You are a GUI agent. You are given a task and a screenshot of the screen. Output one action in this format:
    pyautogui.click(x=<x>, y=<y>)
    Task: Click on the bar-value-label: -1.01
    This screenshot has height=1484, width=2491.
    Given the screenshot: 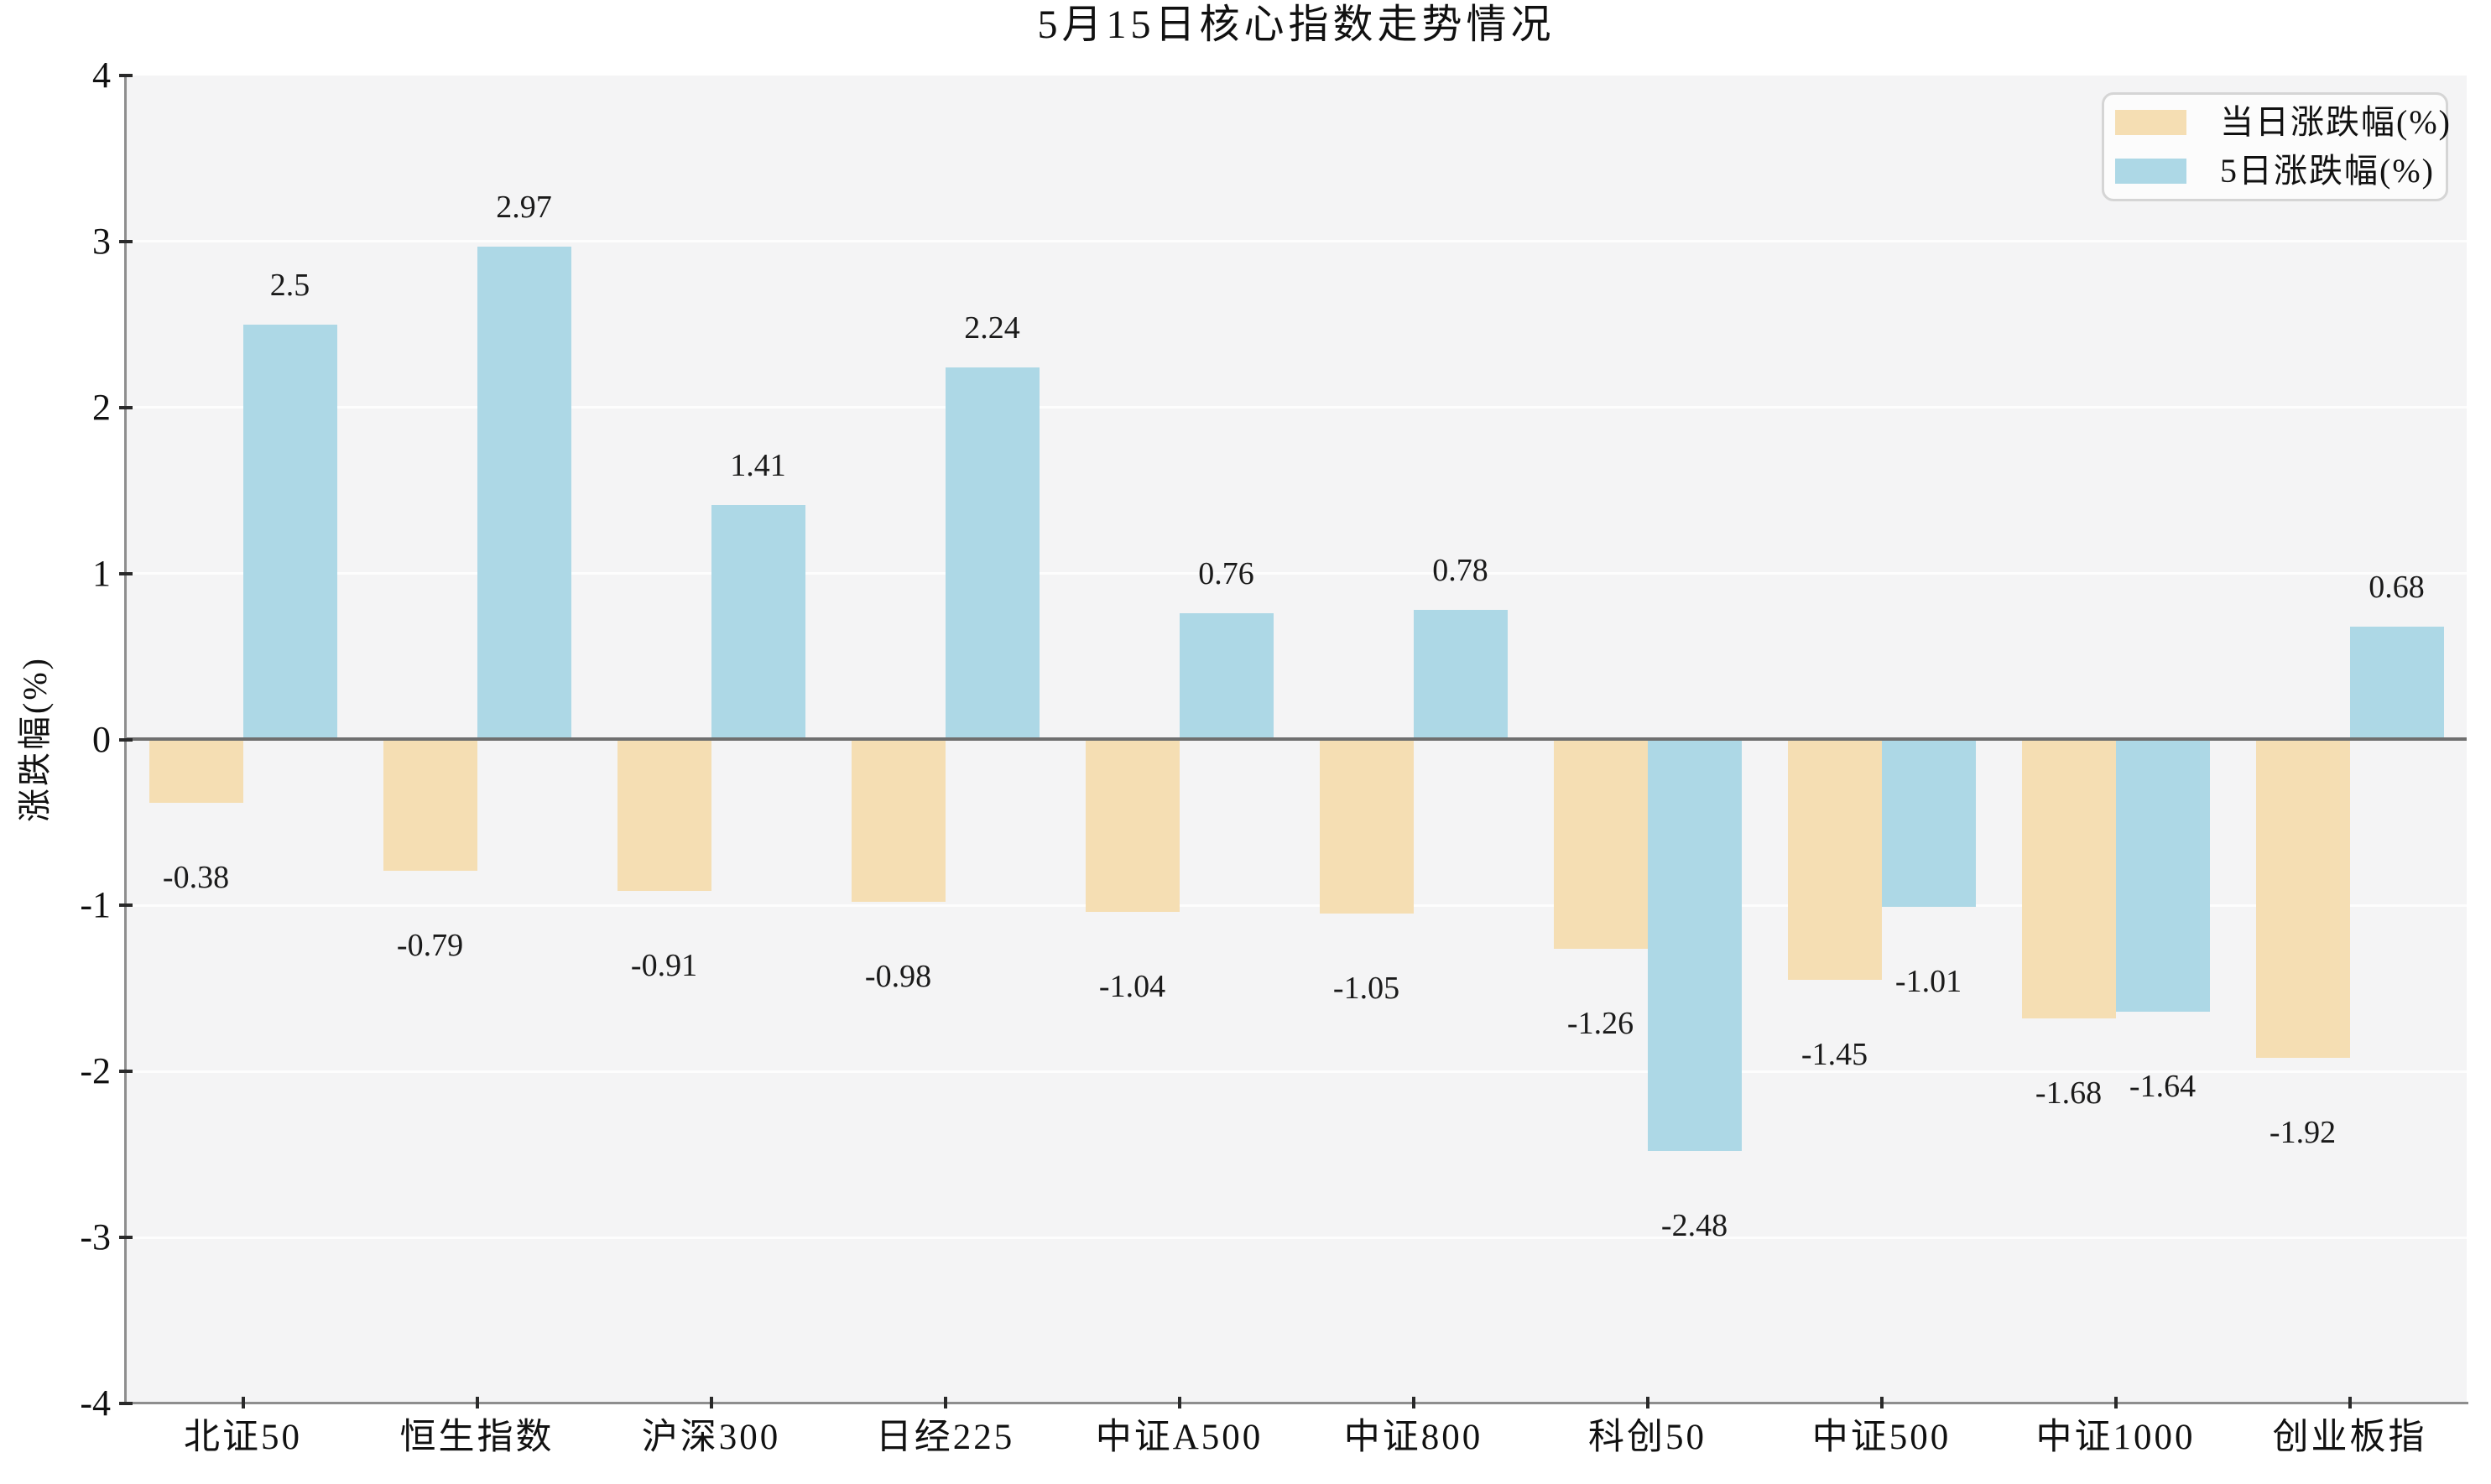 What is the action you would take?
    pyautogui.click(x=1928, y=982)
    